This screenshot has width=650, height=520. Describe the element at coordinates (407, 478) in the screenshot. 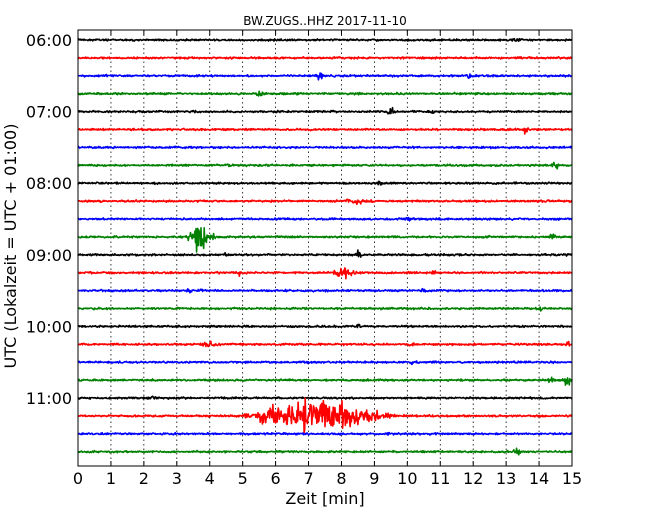

I see `x-tick-label: 10` at that location.